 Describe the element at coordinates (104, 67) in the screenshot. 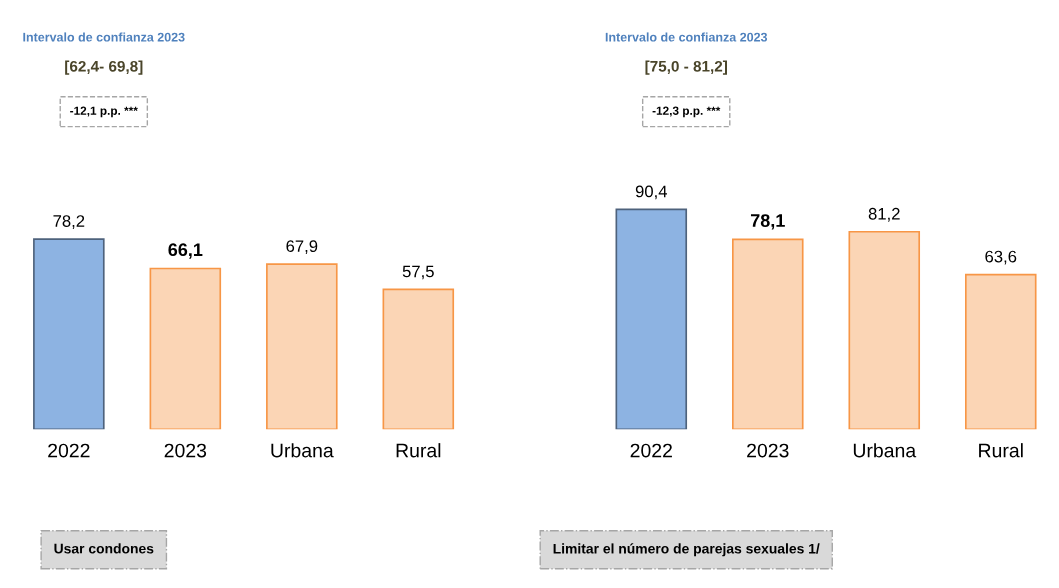

I see `text: [62,4- 69,8]` at that location.